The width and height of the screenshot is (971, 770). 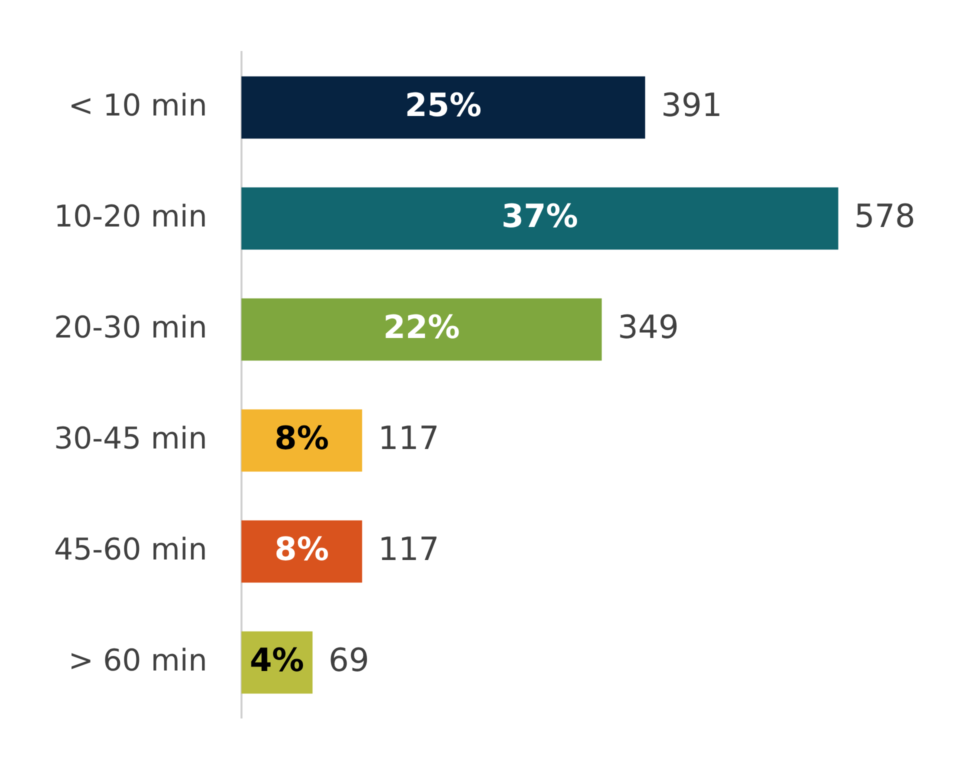 What do you see at coordinates (277, 659) in the screenshot?
I see `annotation: 4%` at bounding box center [277, 659].